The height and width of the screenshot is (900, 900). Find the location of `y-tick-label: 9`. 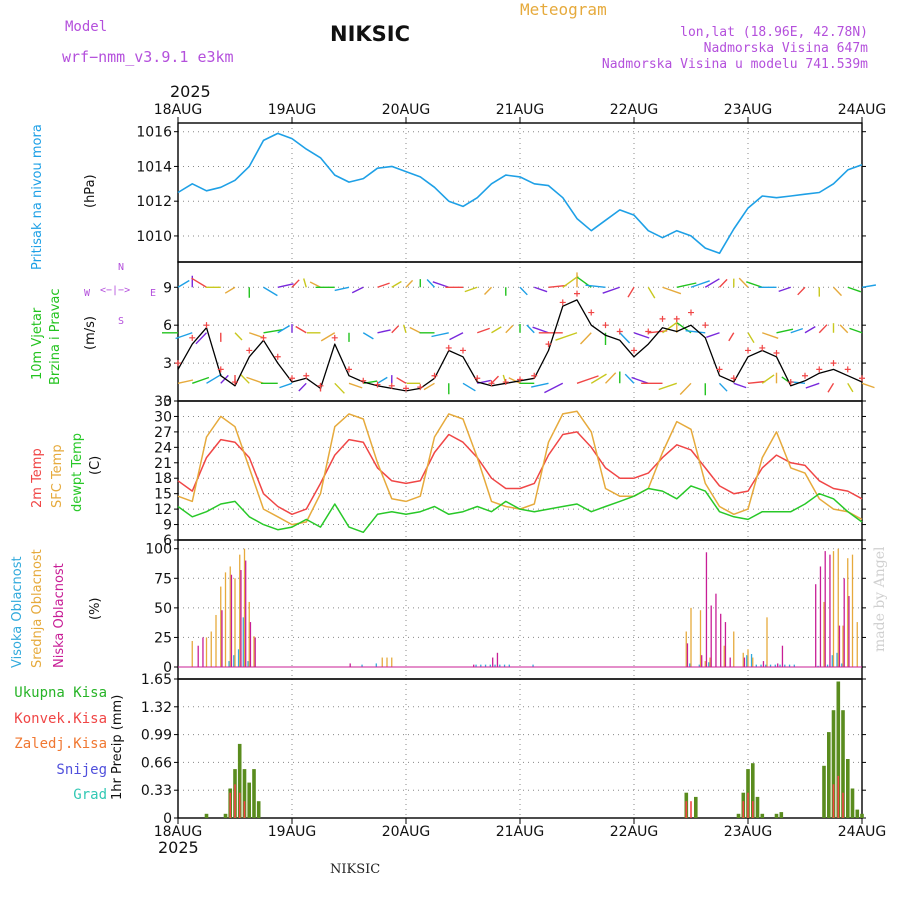

y-tick-label: 9 is located at coordinates (167, 526).